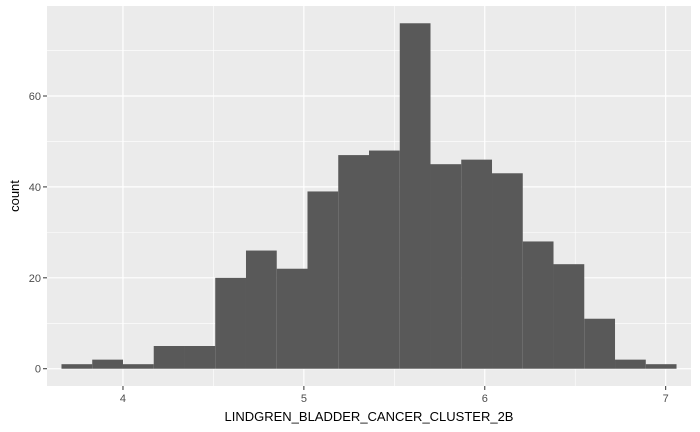 This screenshot has width=700, height=432. Describe the element at coordinates (394, 395) in the screenshot. I see `x-axis-ticks: 4 5 6 7` at that location.